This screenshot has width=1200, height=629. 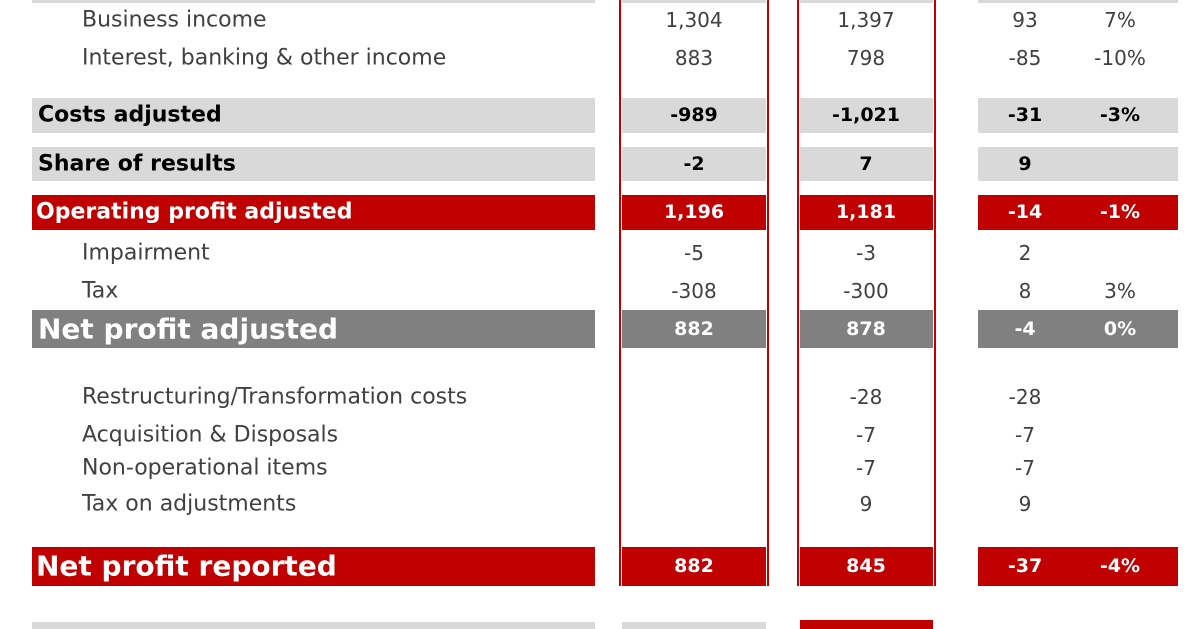 What do you see at coordinates (174, 20) in the screenshot?
I see `row-label: Business income` at bounding box center [174, 20].